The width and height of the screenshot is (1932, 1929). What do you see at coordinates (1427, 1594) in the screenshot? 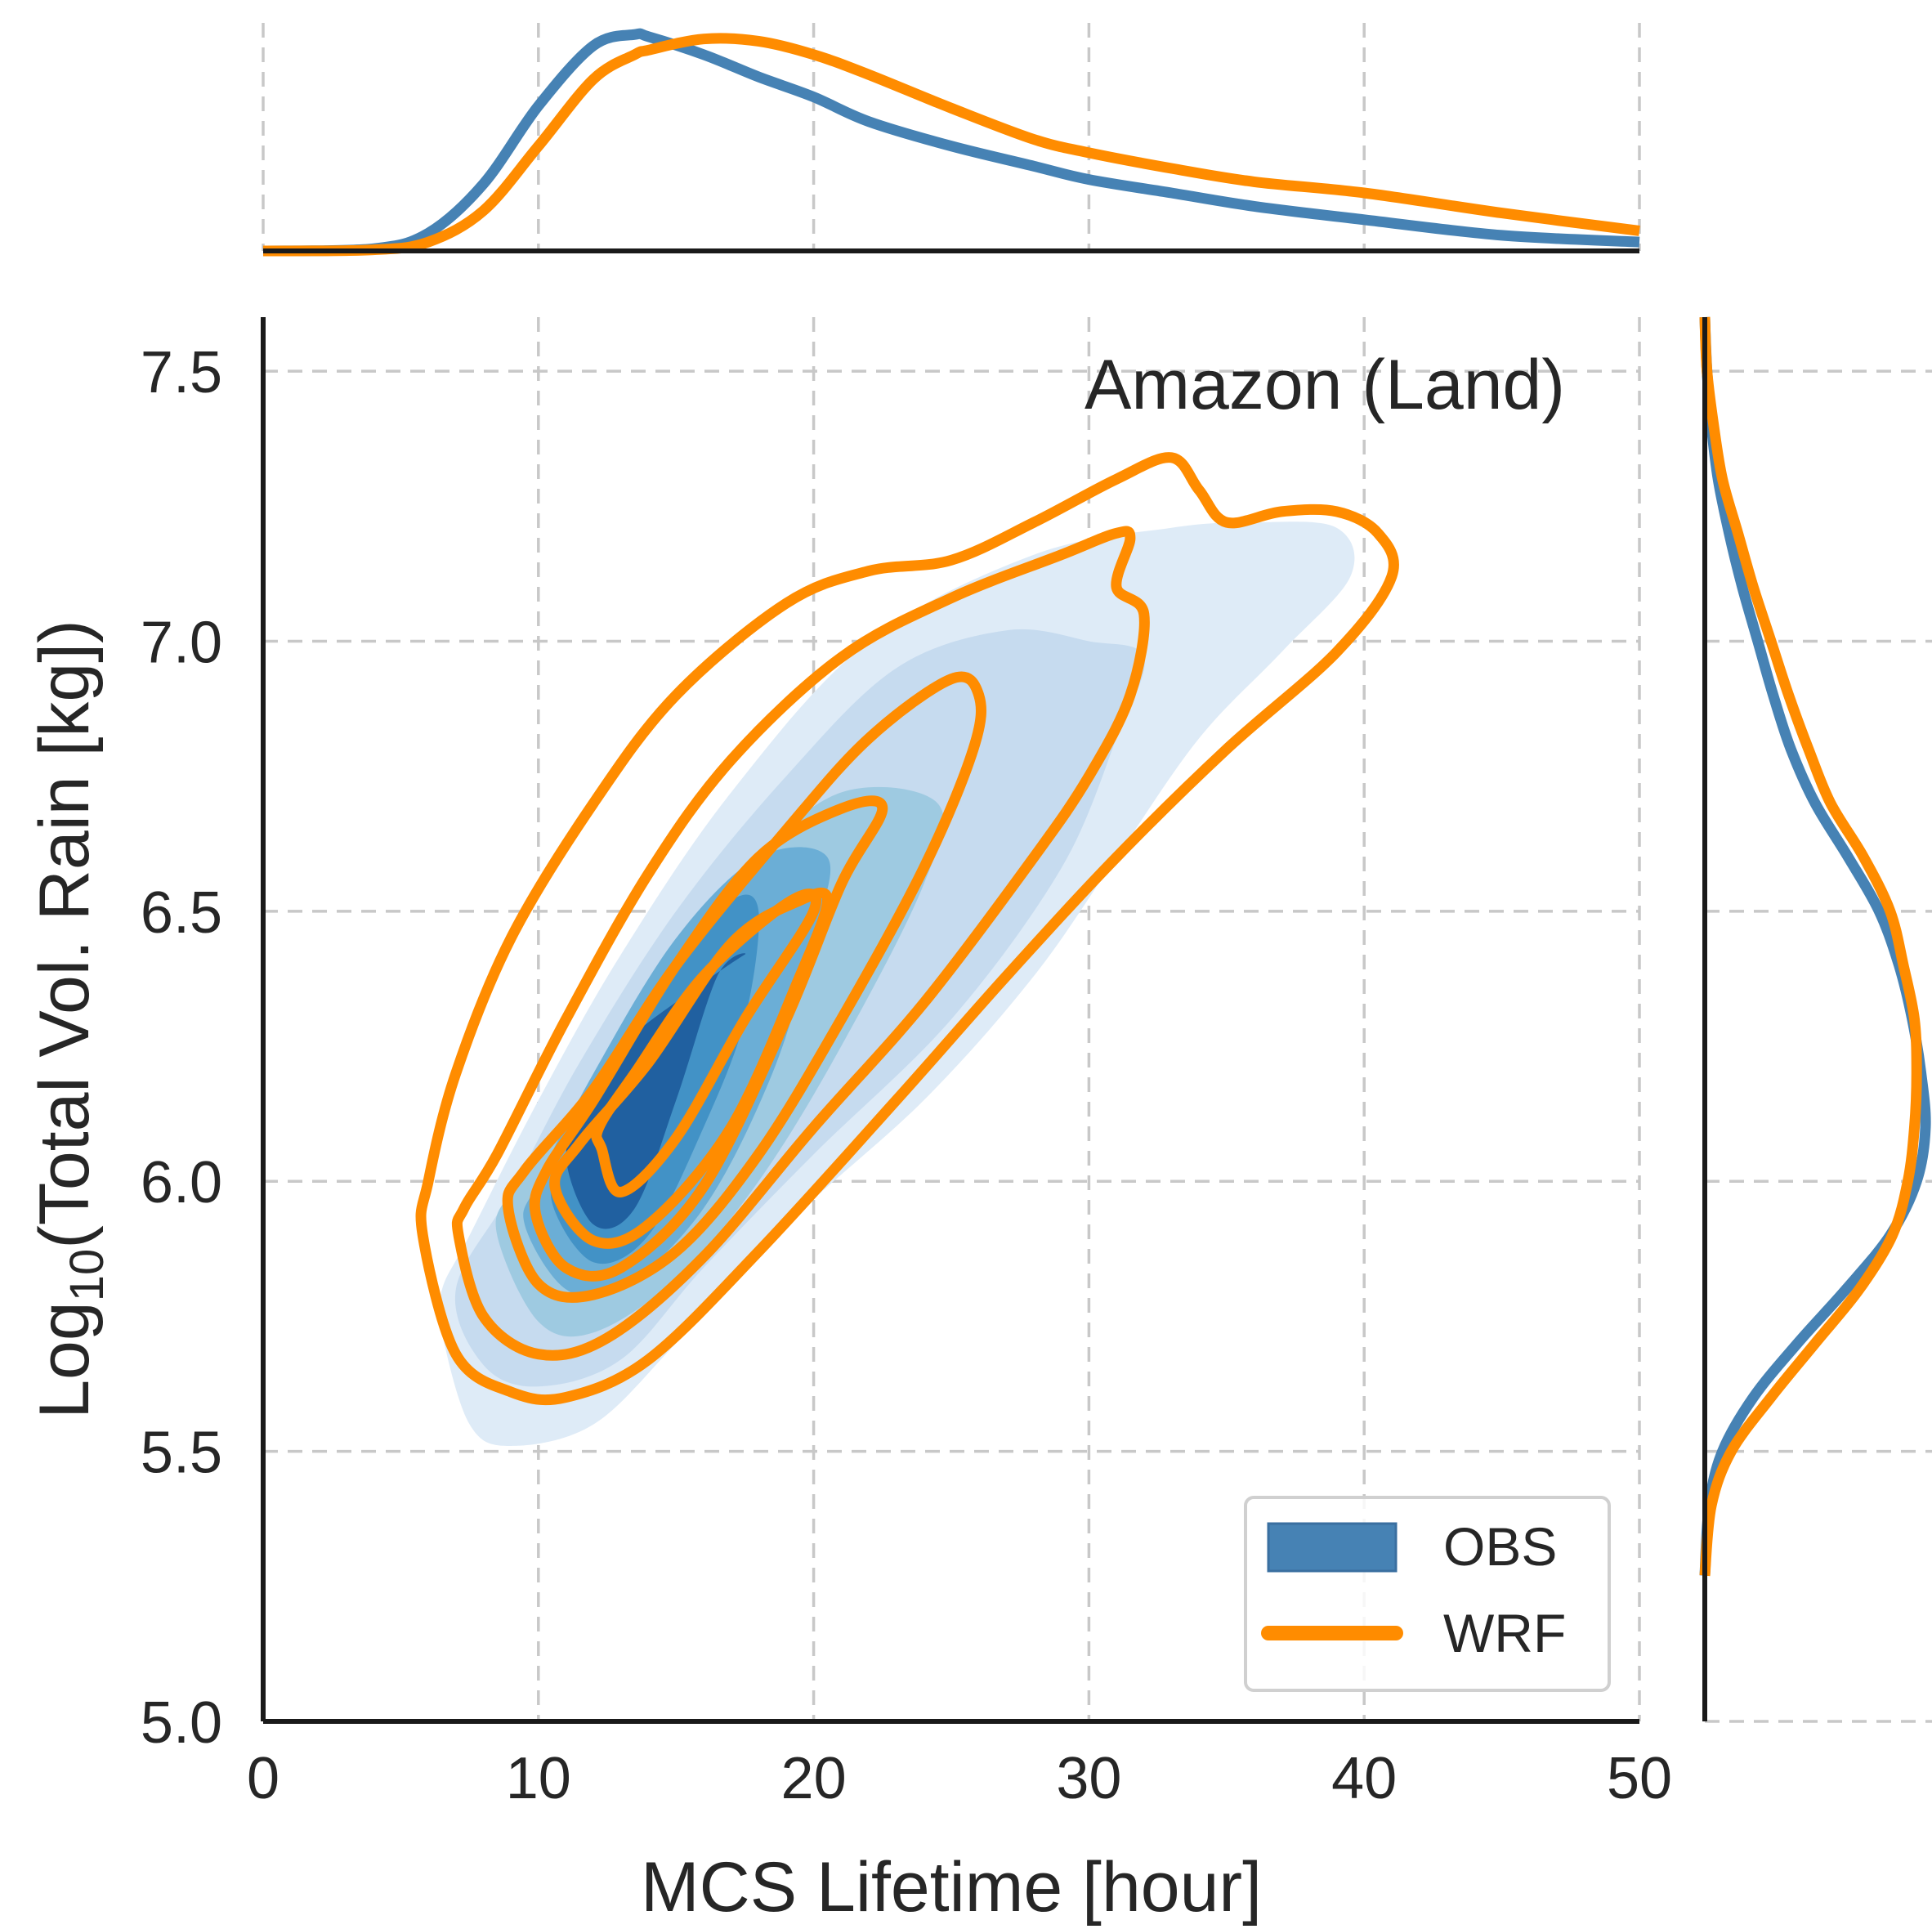
I see `legend: OBS WRF` at bounding box center [1427, 1594].